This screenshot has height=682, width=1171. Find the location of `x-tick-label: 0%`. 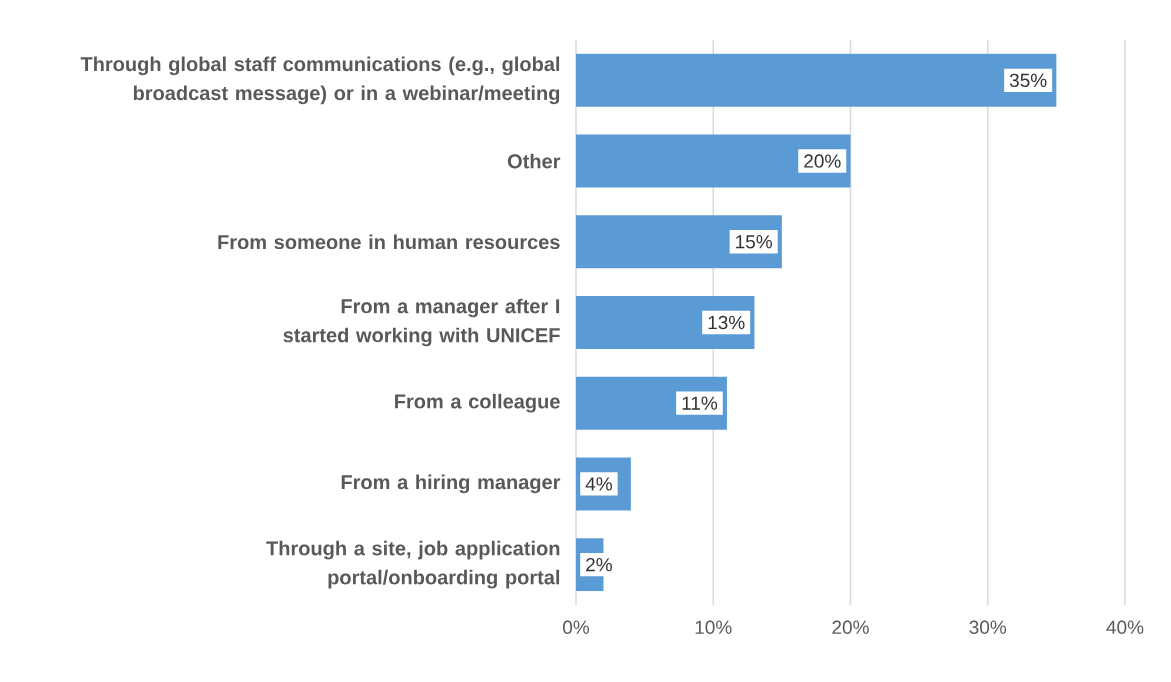

x-tick-label: 0% is located at coordinates (576, 627).